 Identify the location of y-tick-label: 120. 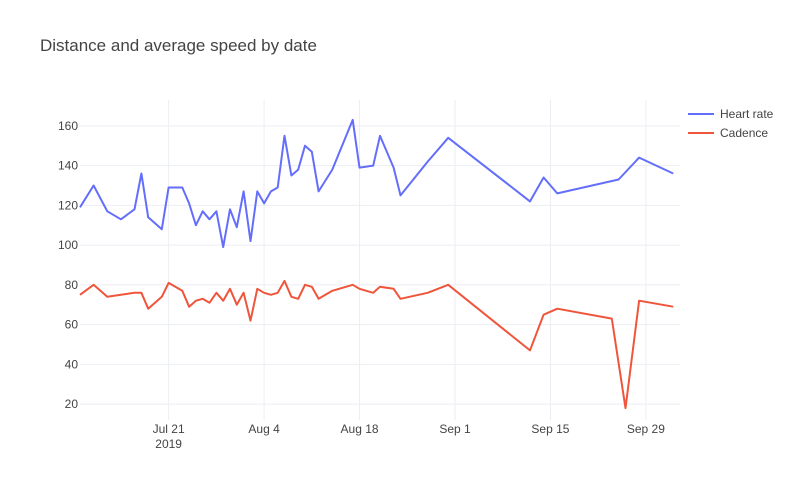
(68, 205).